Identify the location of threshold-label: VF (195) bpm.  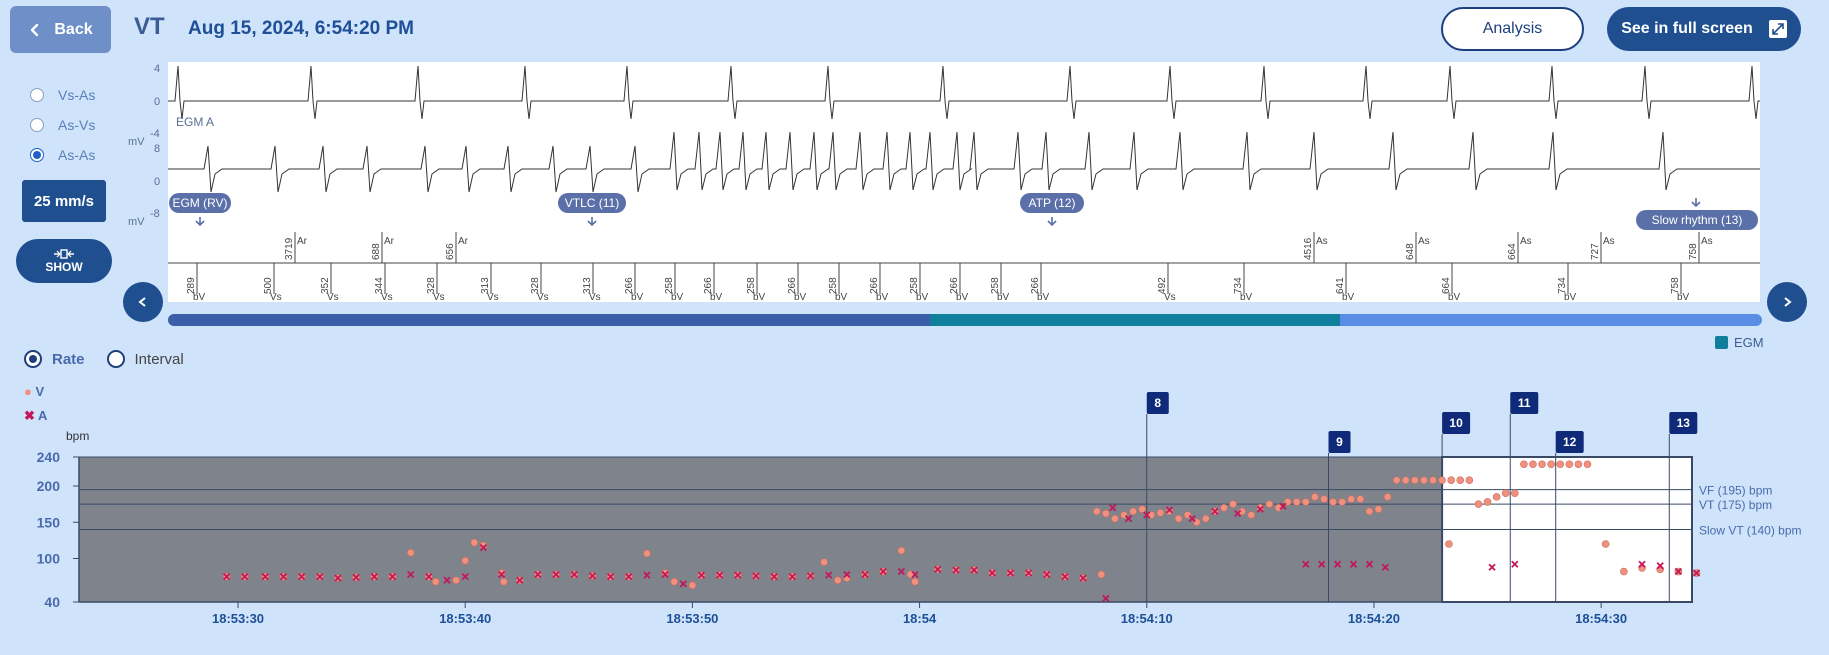
(1735, 491).